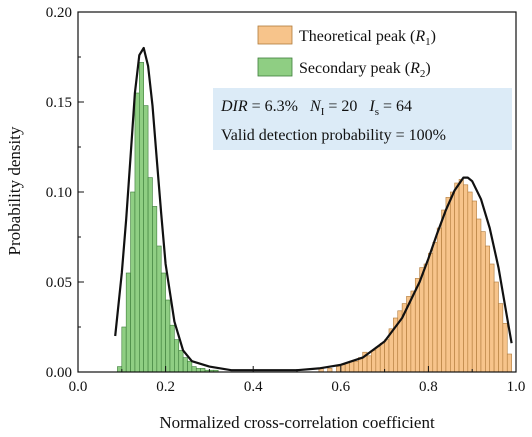 Image resolution: width=532 pixels, height=437 pixels. I want to click on y-tick-label: 0.15, so click(59, 103).